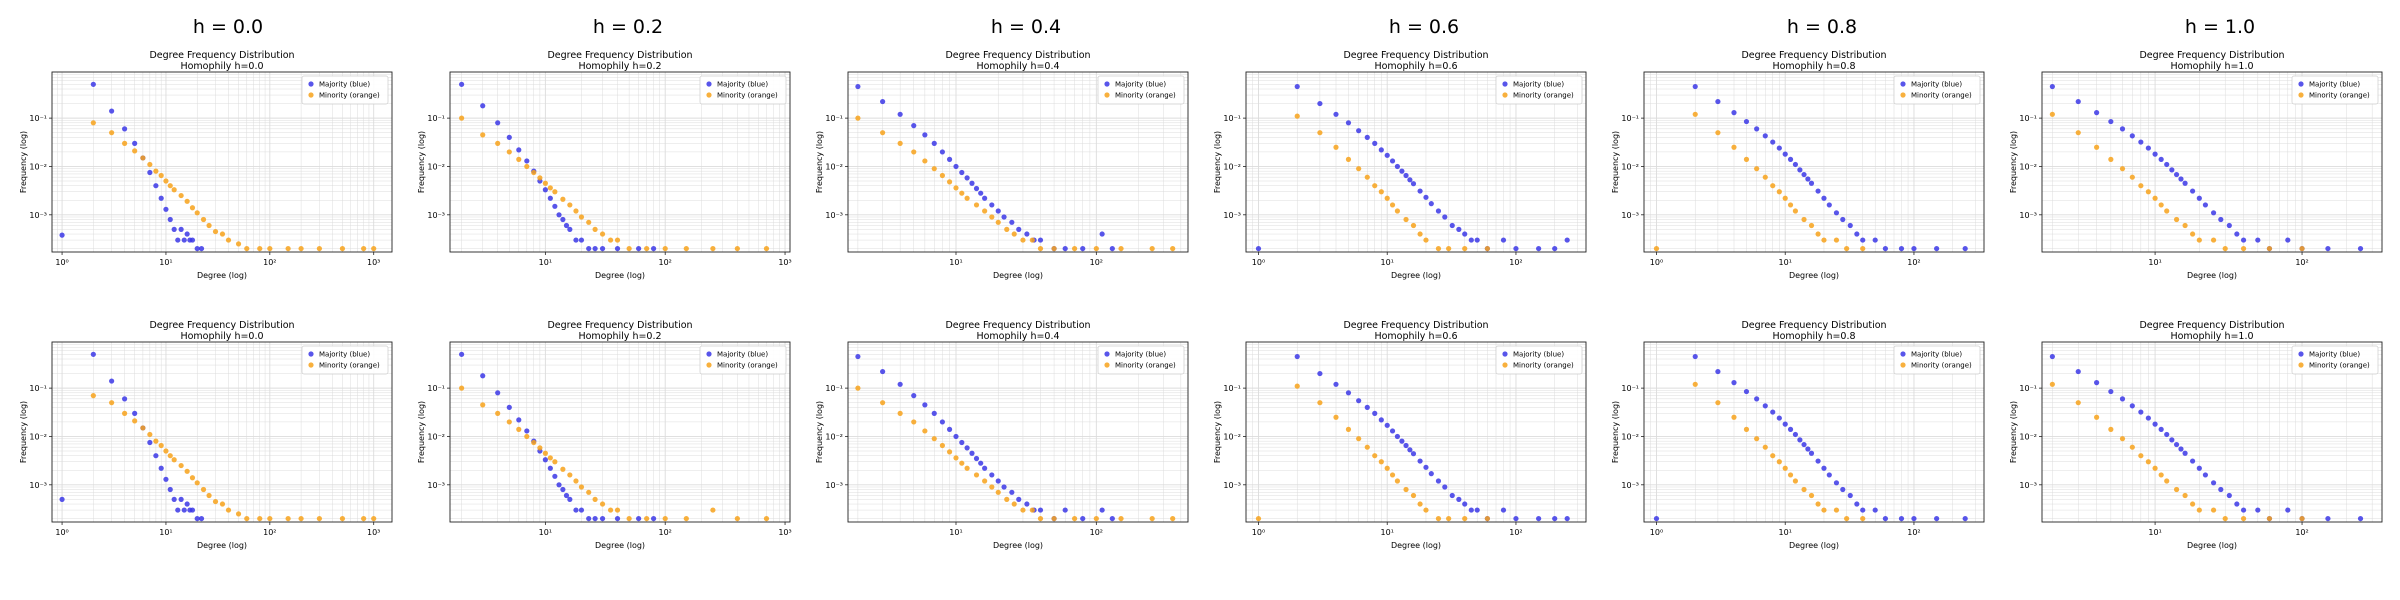  I want to click on grid, so click(221, 161).